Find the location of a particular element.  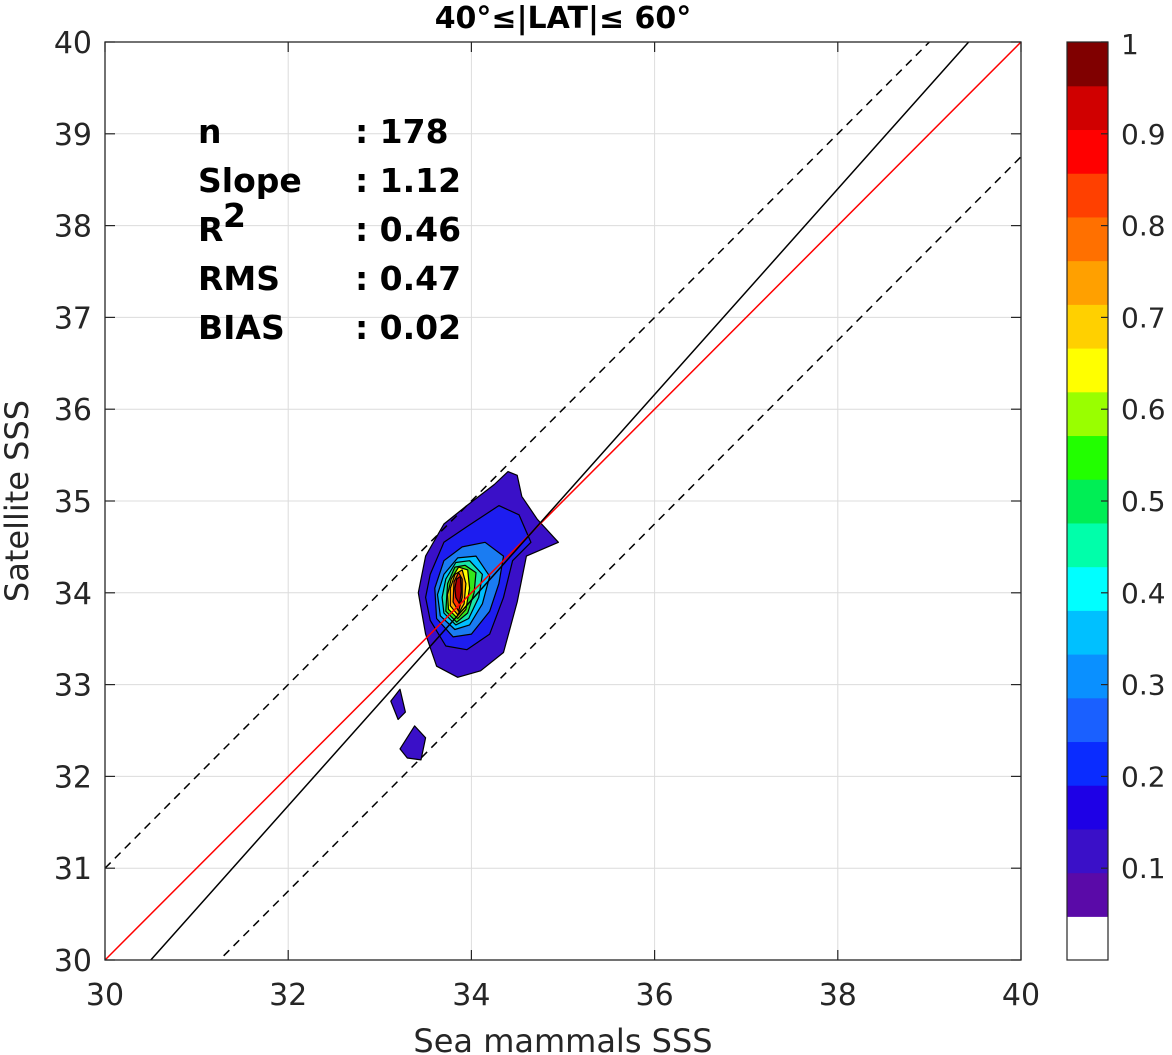

y-tick-label: 34 is located at coordinates (73, 594).